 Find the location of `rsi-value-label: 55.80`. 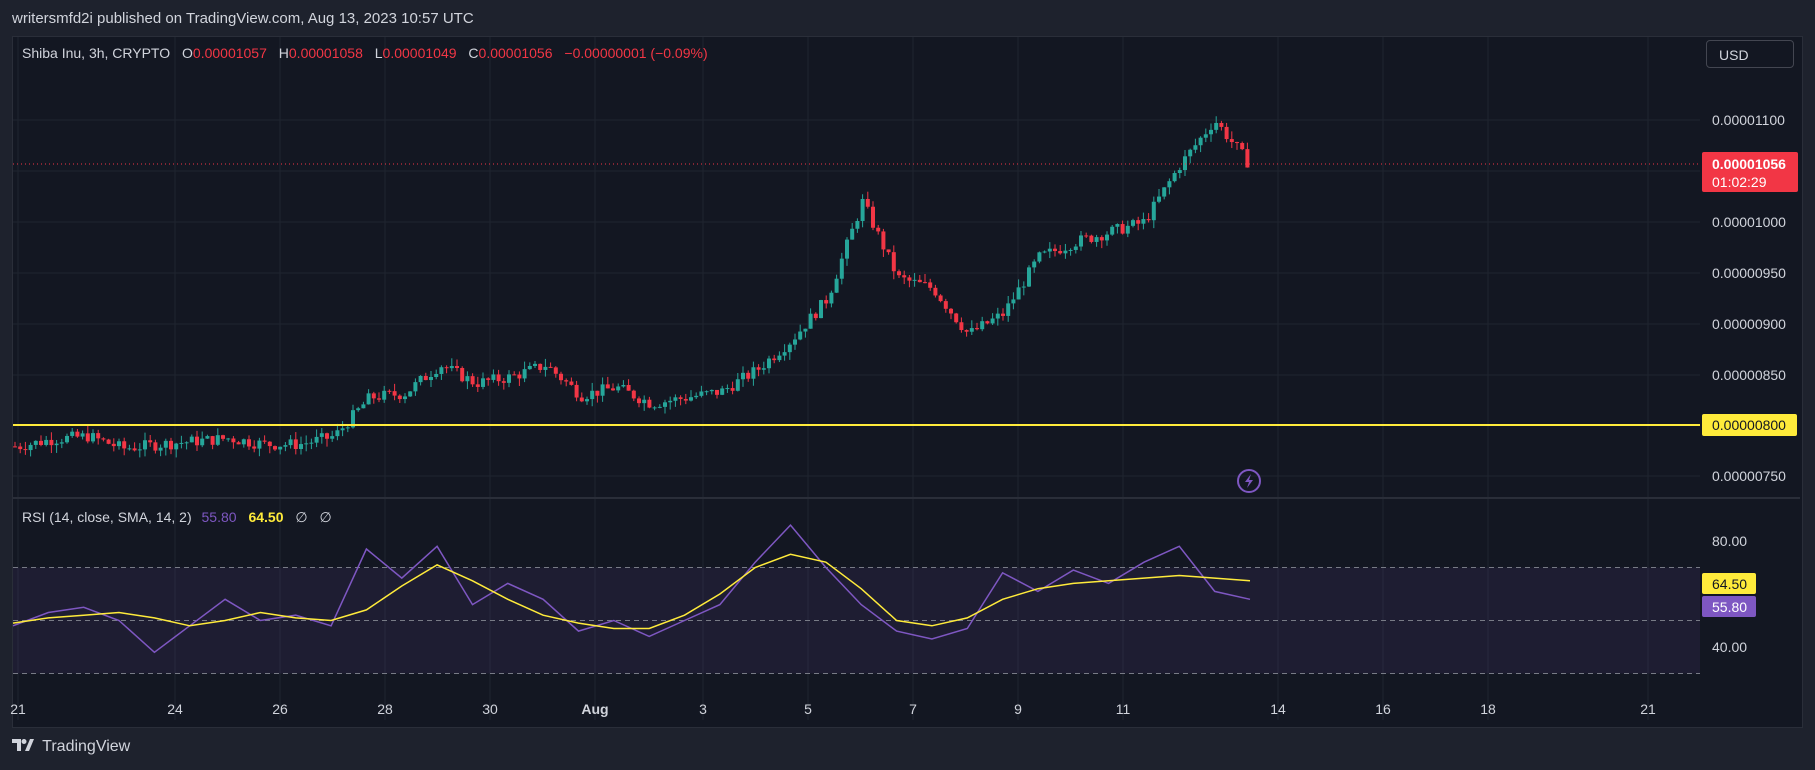

rsi-value-label: 55.80 is located at coordinates (1729, 607).